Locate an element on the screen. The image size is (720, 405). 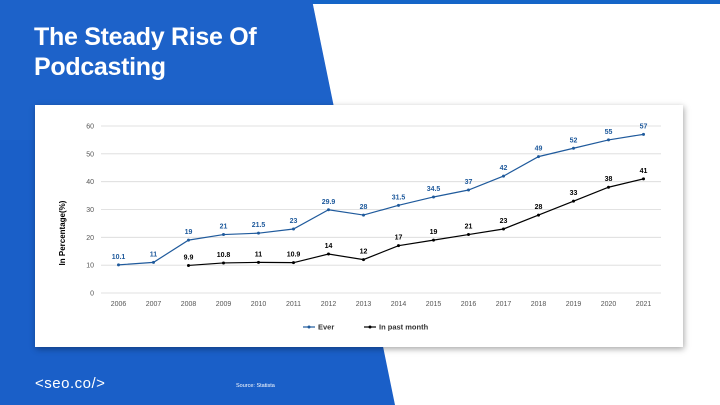
legend: Ever In past month is located at coordinates (366, 327).